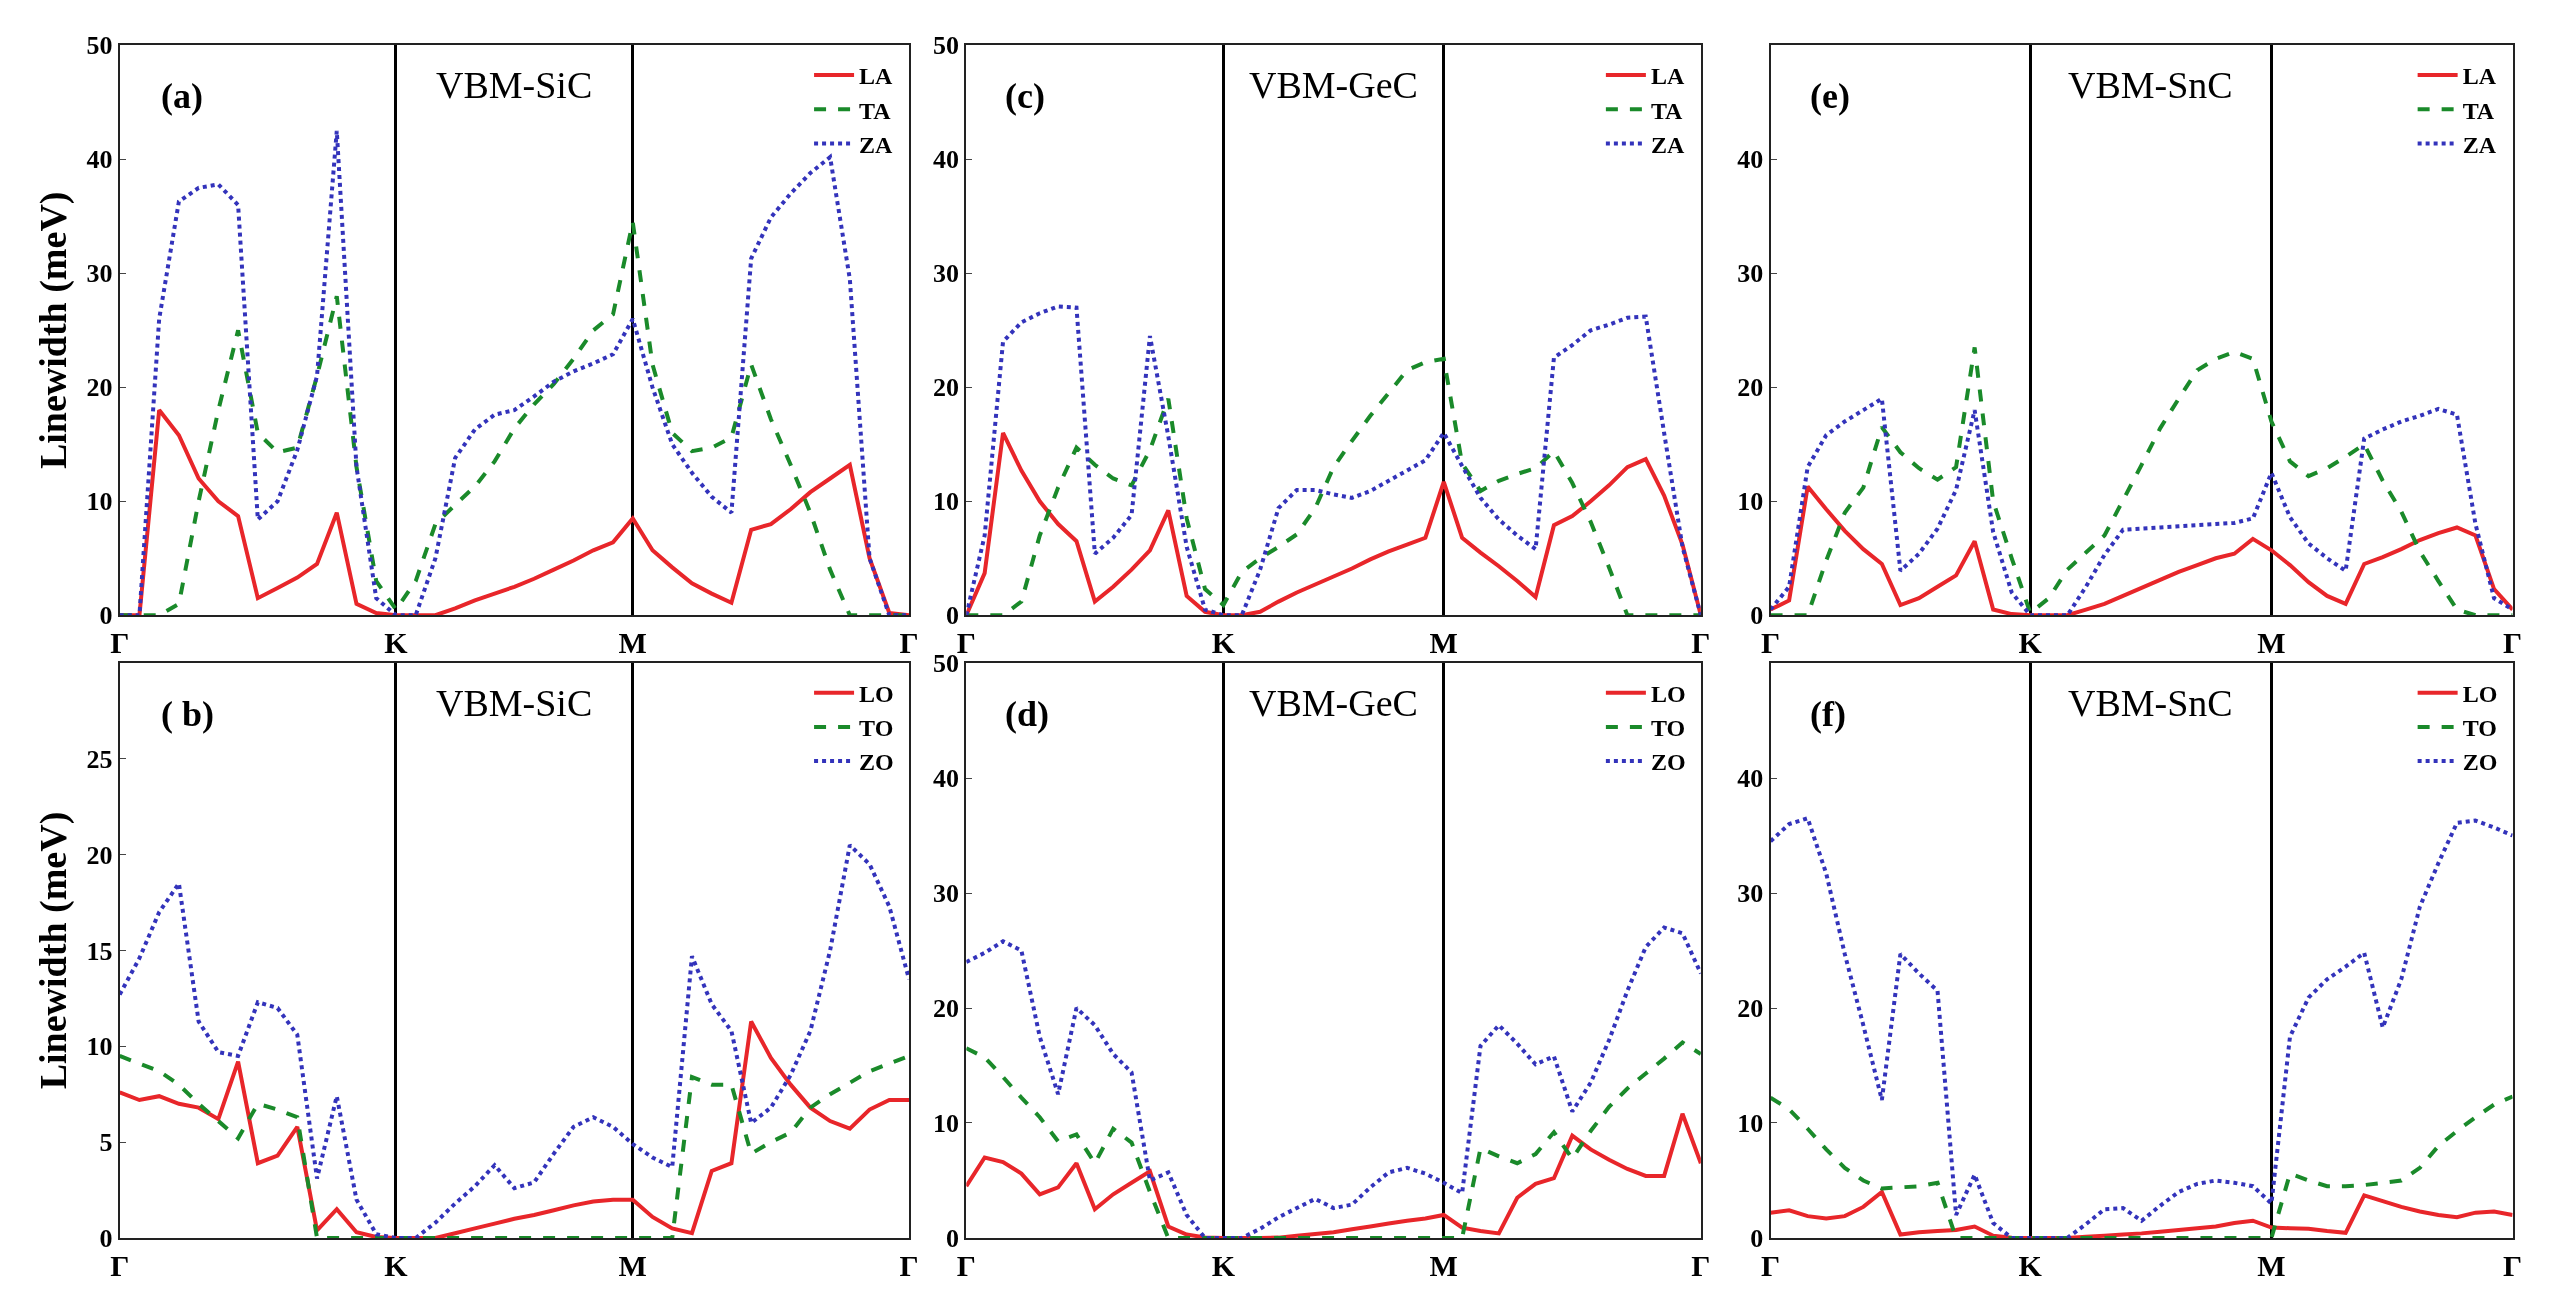  What do you see at coordinates (99, 759) in the screenshot?
I see `y-tick-label: 25` at bounding box center [99, 759].